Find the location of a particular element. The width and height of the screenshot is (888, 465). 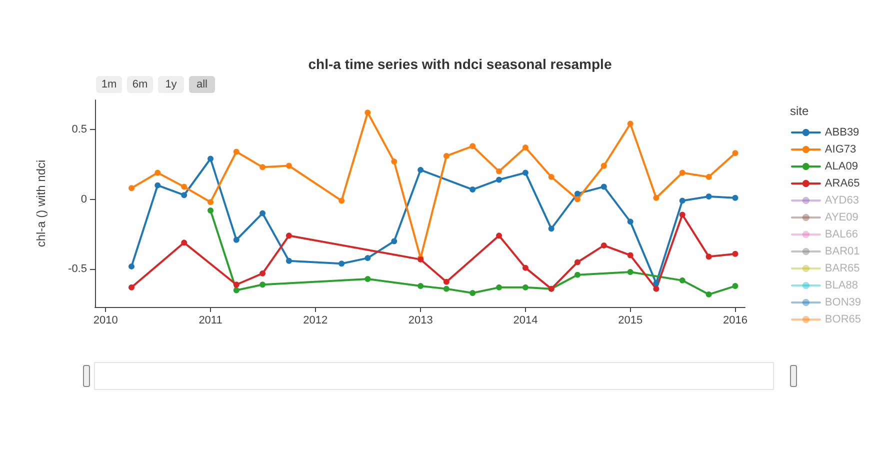

legend-label: AIG73 is located at coordinates (840, 150).